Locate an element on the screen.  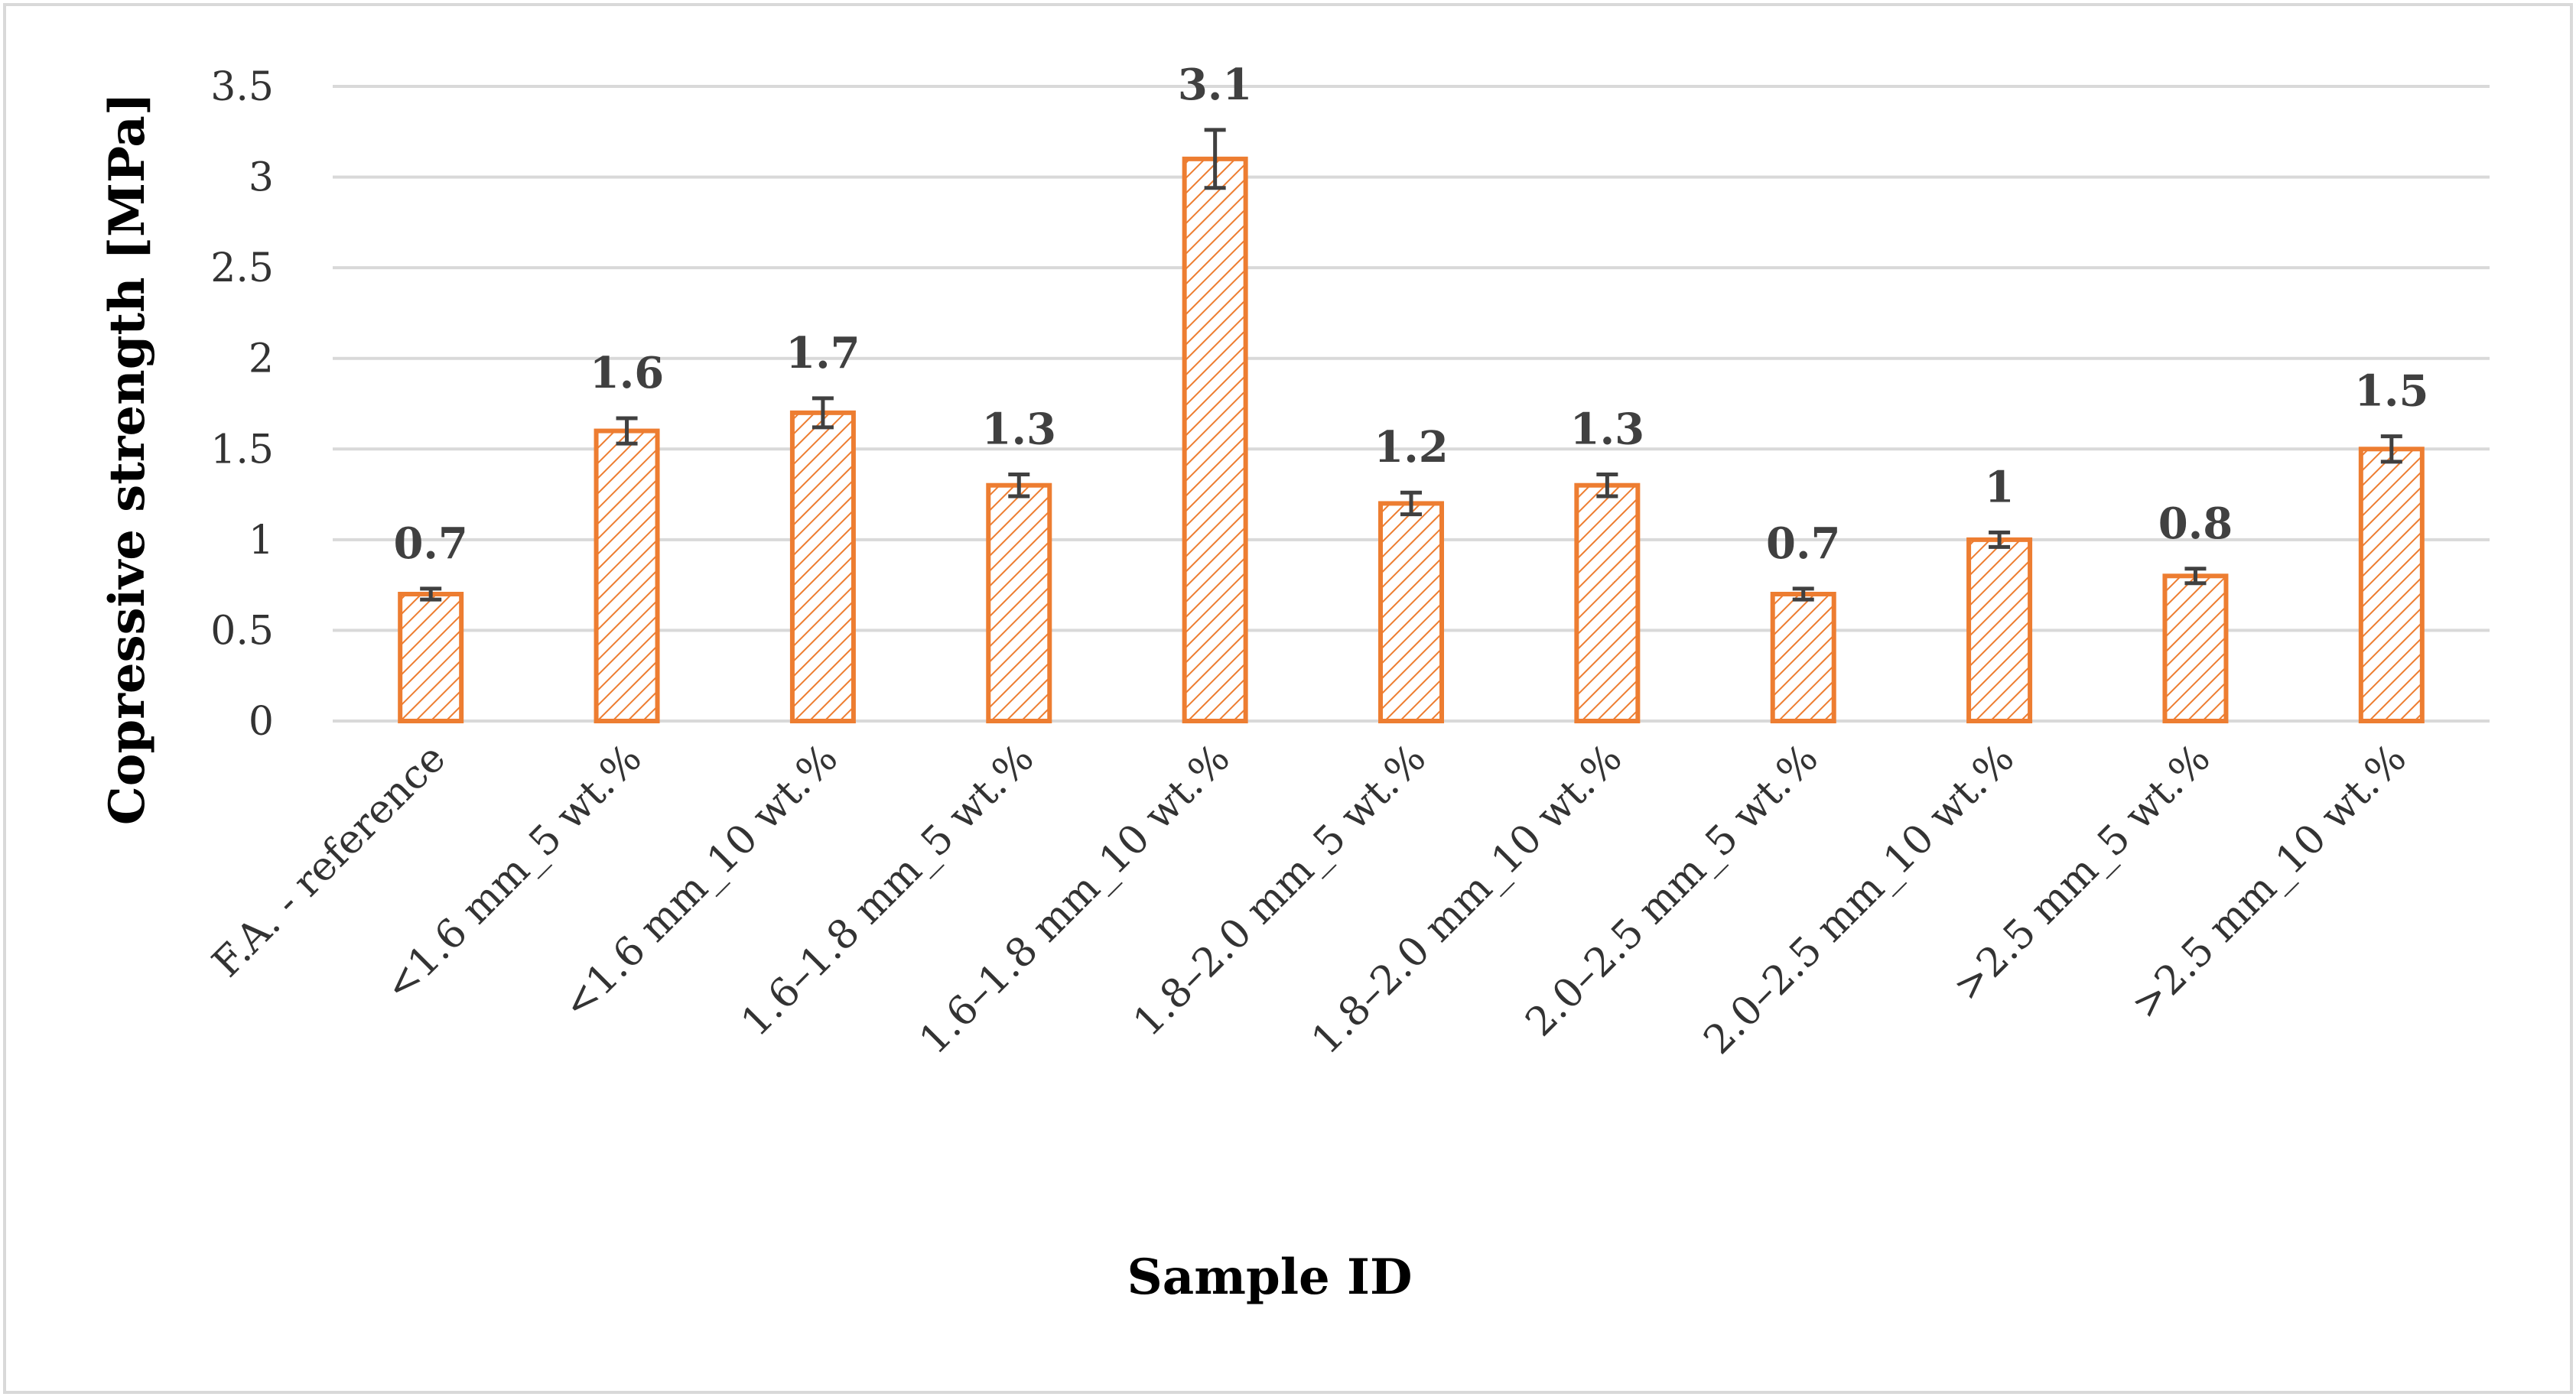
bar-group-6: 1.3 is located at coordinates (1607, 563).